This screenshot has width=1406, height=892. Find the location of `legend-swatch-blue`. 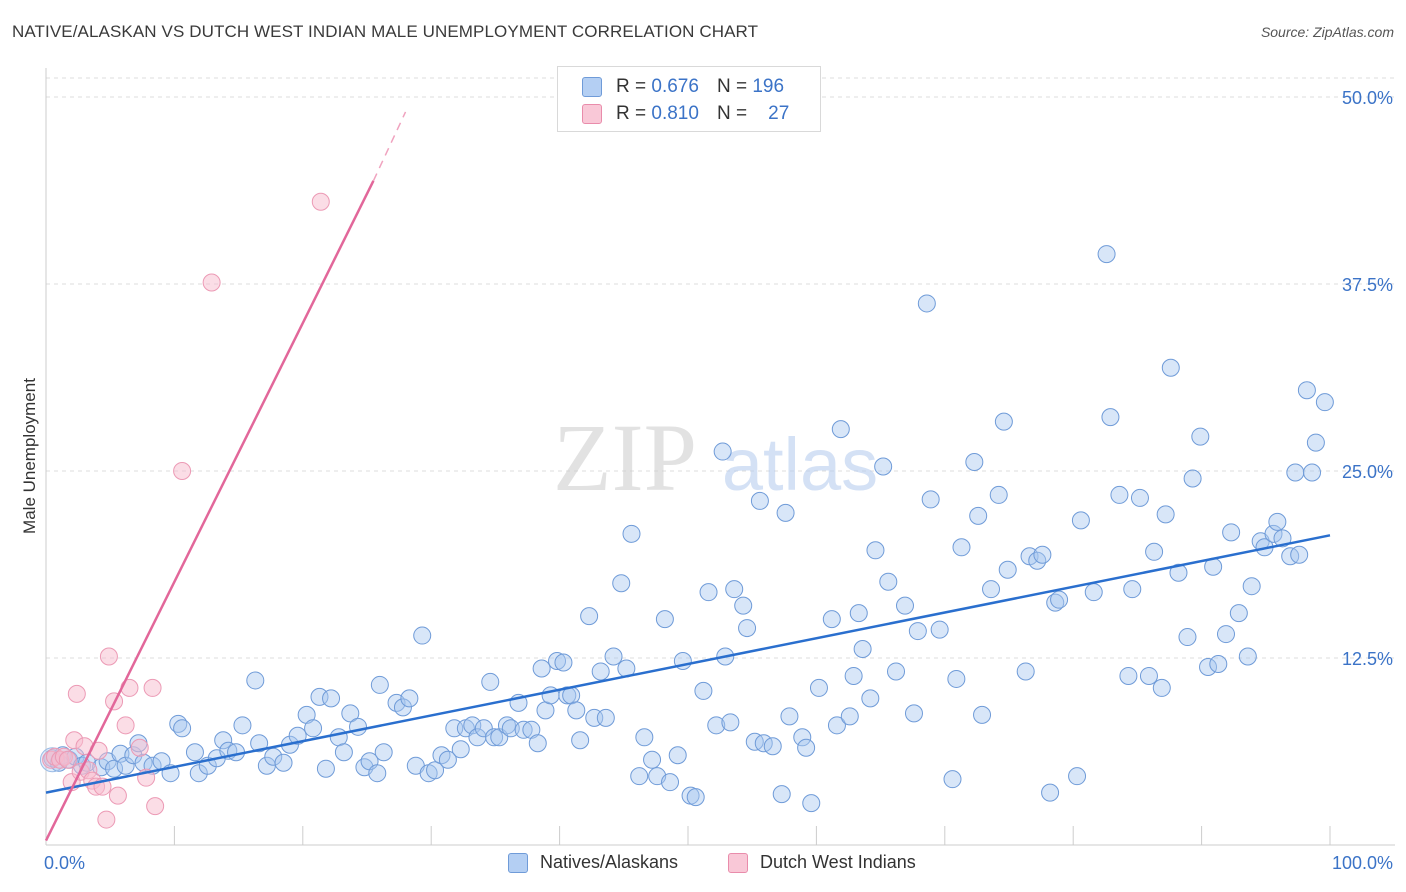

legend-swatch-blue is located at coordinates (518, 862).